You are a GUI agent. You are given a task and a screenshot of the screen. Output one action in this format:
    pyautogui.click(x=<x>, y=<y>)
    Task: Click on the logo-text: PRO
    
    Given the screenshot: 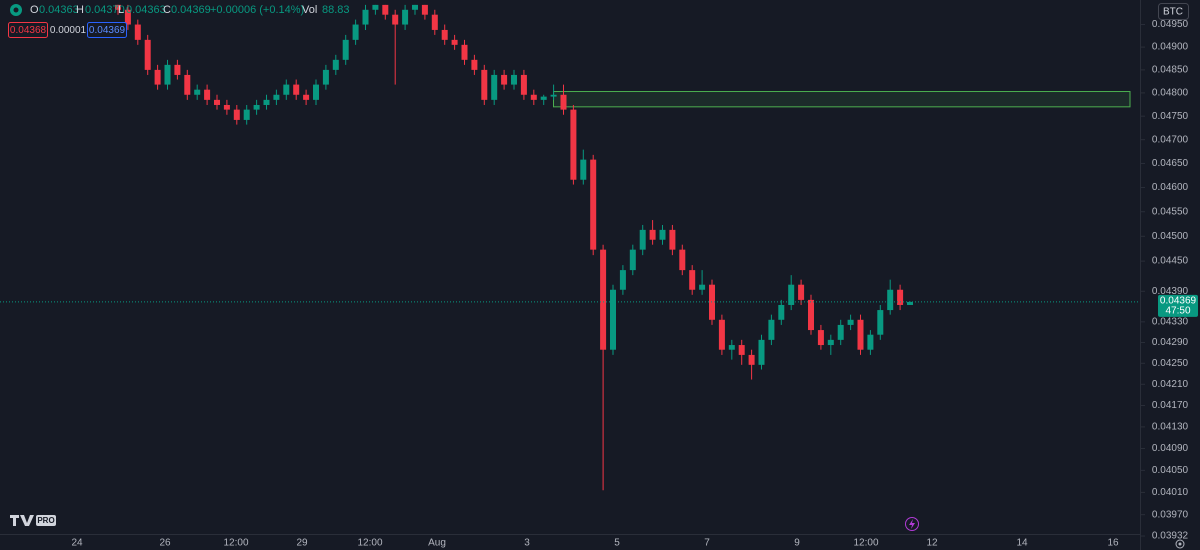 What is the action you would take?
    pyautogui.click(x=45, y=520)
    